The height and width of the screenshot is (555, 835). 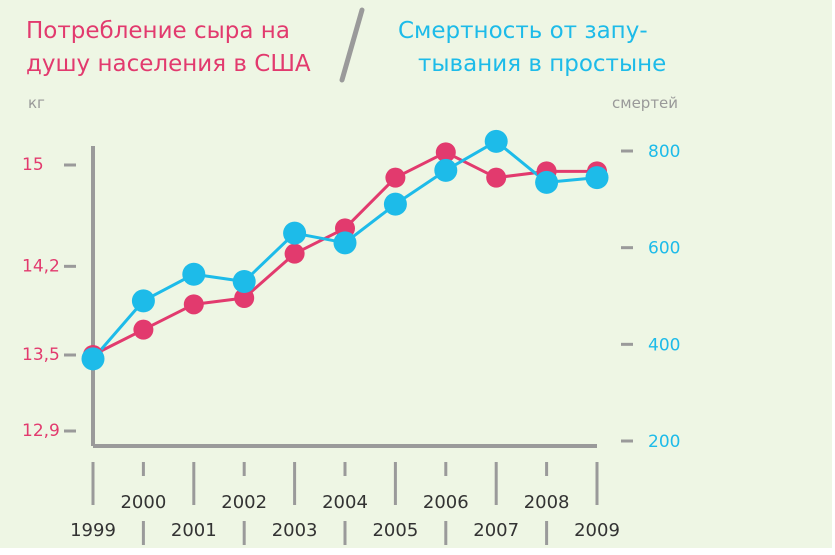 I want to click on title-cheese-line1: Потребление сыра на, so click(x=158, y=31).